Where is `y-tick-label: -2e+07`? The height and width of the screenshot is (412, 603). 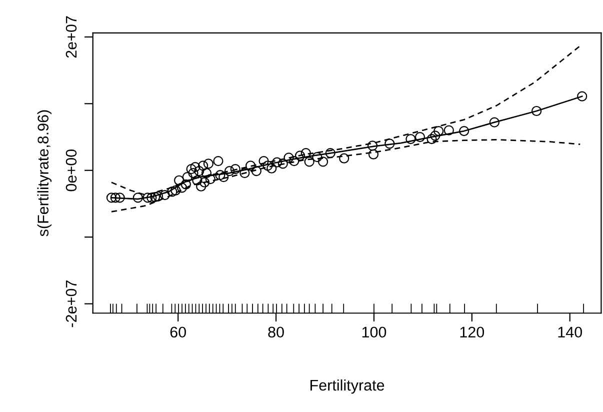
y-tick-label: -2e+07 is located at coordinates (71, 304).